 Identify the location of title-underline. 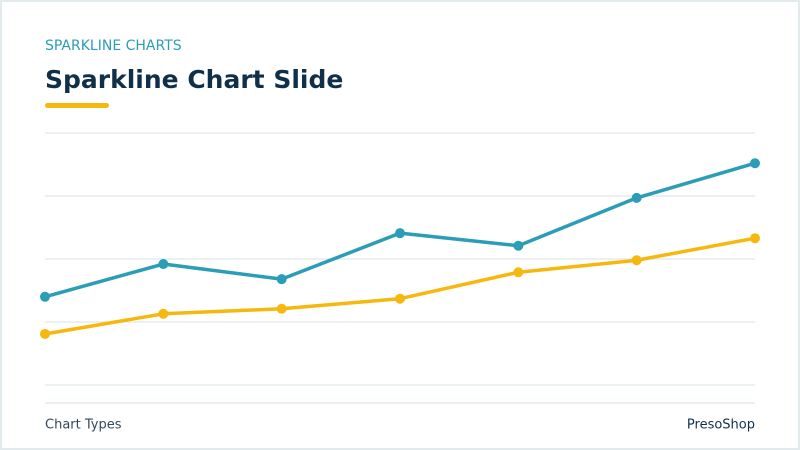
(77, 105).